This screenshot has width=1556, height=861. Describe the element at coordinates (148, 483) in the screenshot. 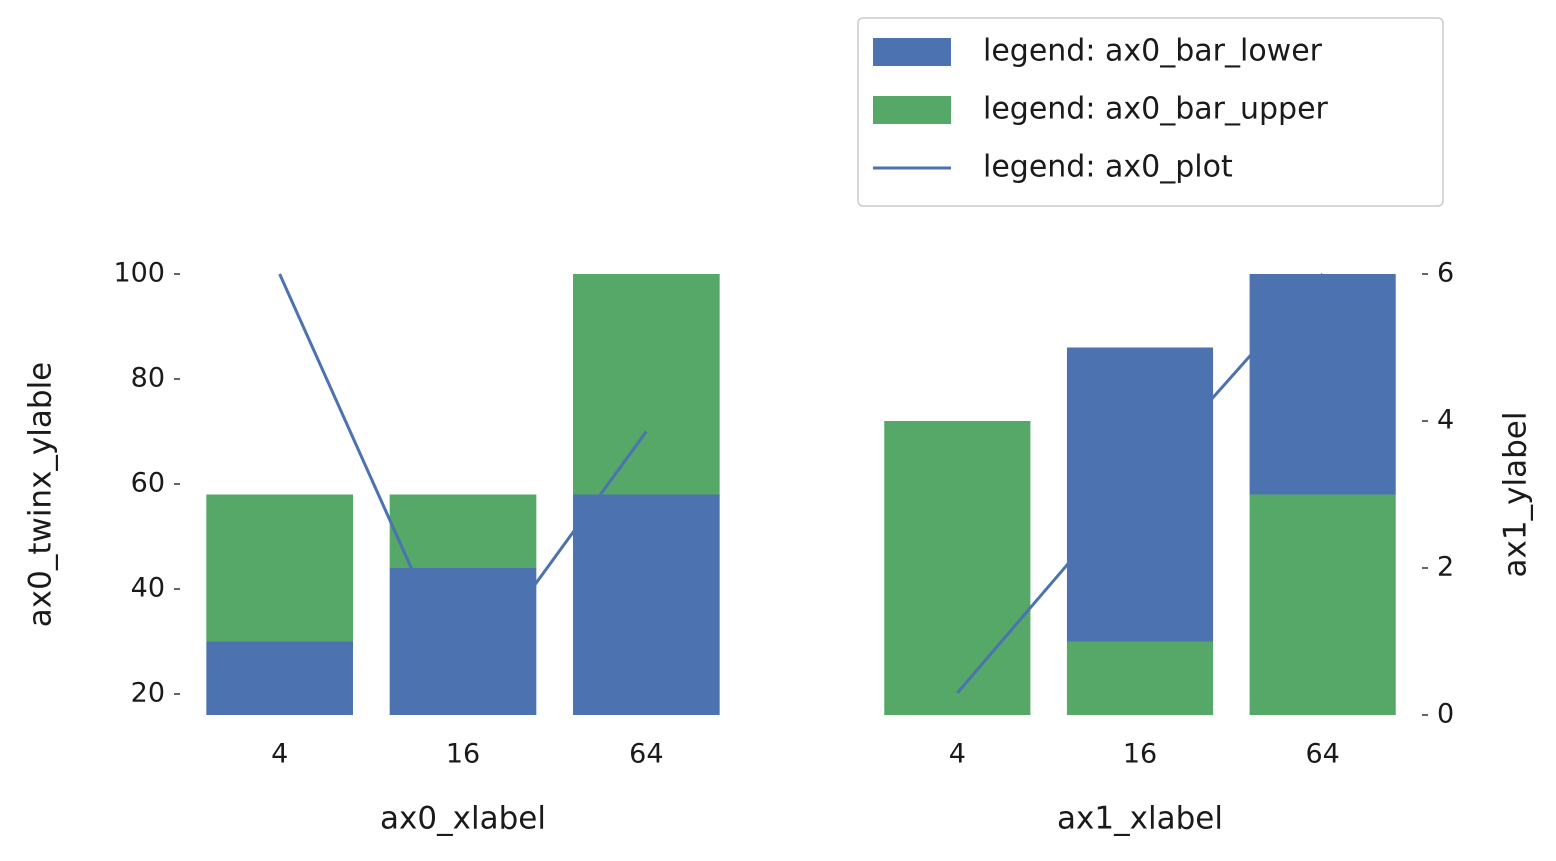

I see `y-tick-label: 60` at that location.